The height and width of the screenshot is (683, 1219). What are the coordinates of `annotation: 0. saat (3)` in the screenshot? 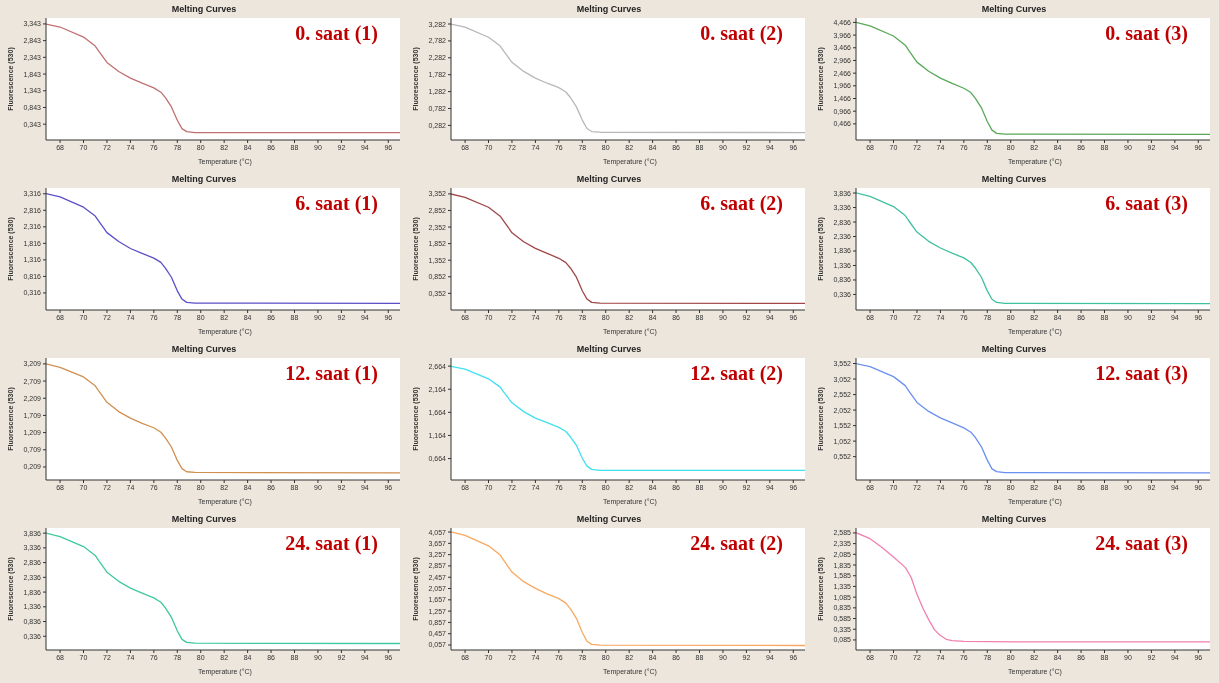 It's located at (1146, 33).